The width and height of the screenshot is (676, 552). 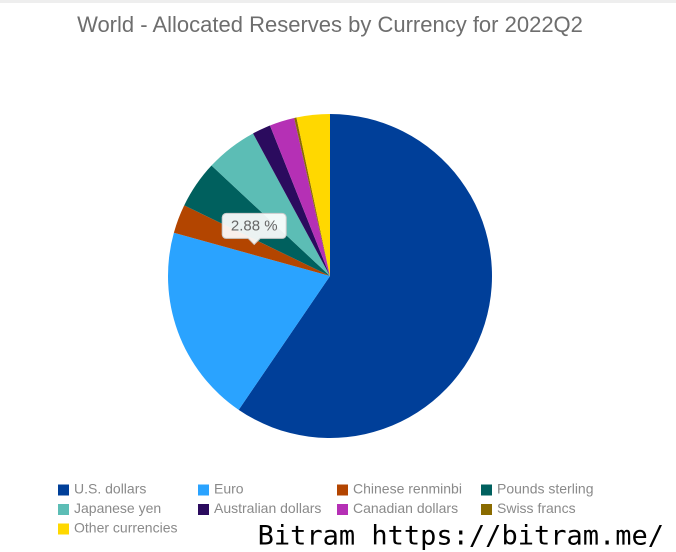 I want to click on tooltip-box, so click(x=254, y=229).